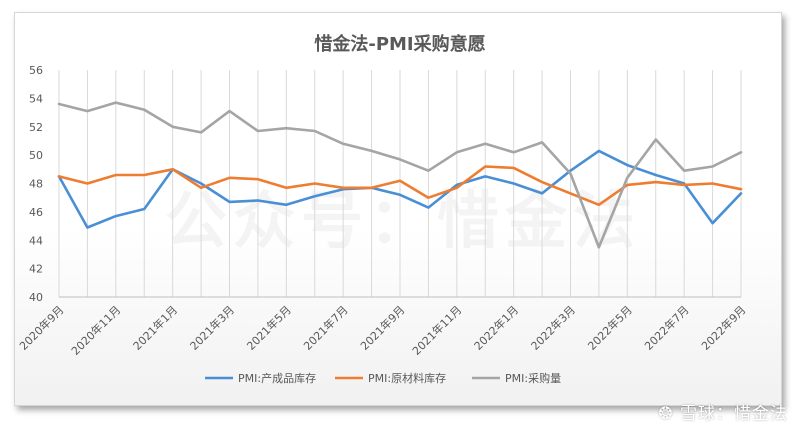  I want to click on x-tick-label: 2021年9月, so click(382, 328).